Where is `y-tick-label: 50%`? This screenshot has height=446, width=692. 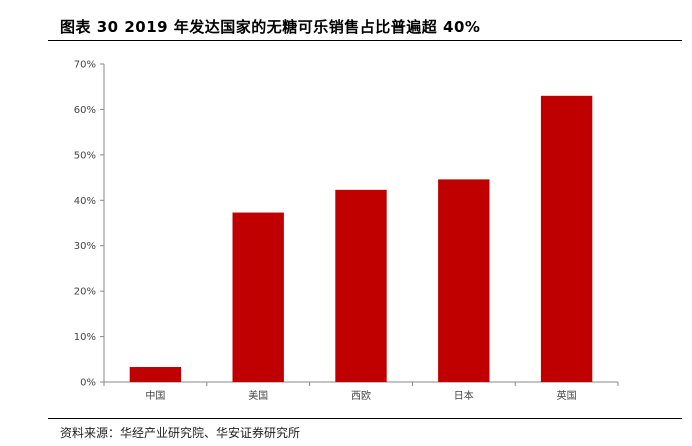
y-tick-label: 50% is located at coordinates (85, 155).